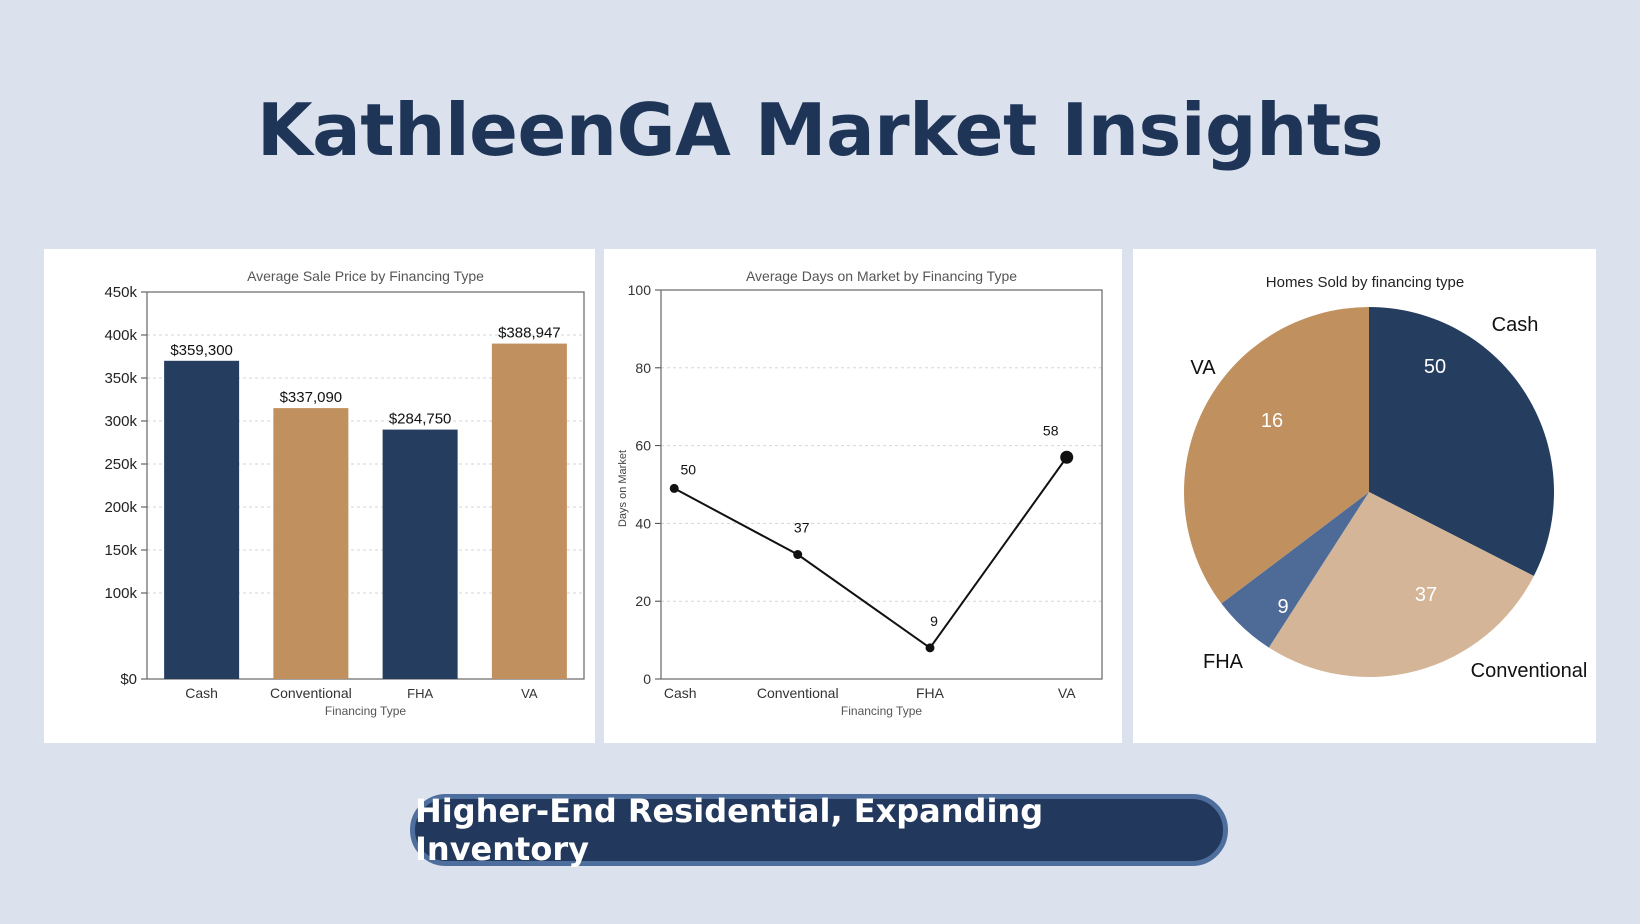  What do you see at coordinates (120, 421) in the screenshot?
I see `y-tick-label: 300k` at bounding box center [120, 421].